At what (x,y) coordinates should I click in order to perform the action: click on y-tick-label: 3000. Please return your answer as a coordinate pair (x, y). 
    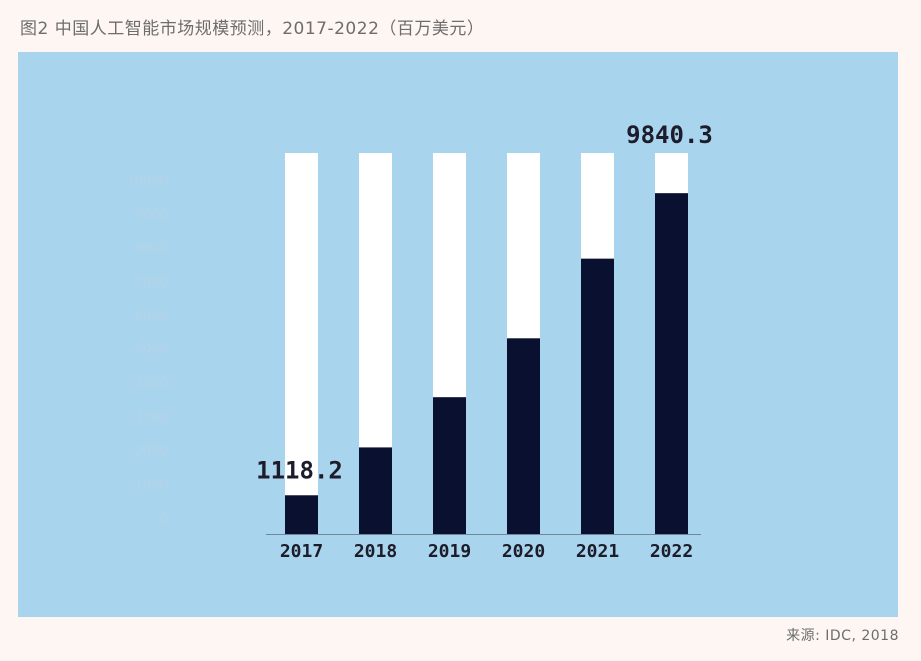
    Looking at the image, I should click on (151, 418).